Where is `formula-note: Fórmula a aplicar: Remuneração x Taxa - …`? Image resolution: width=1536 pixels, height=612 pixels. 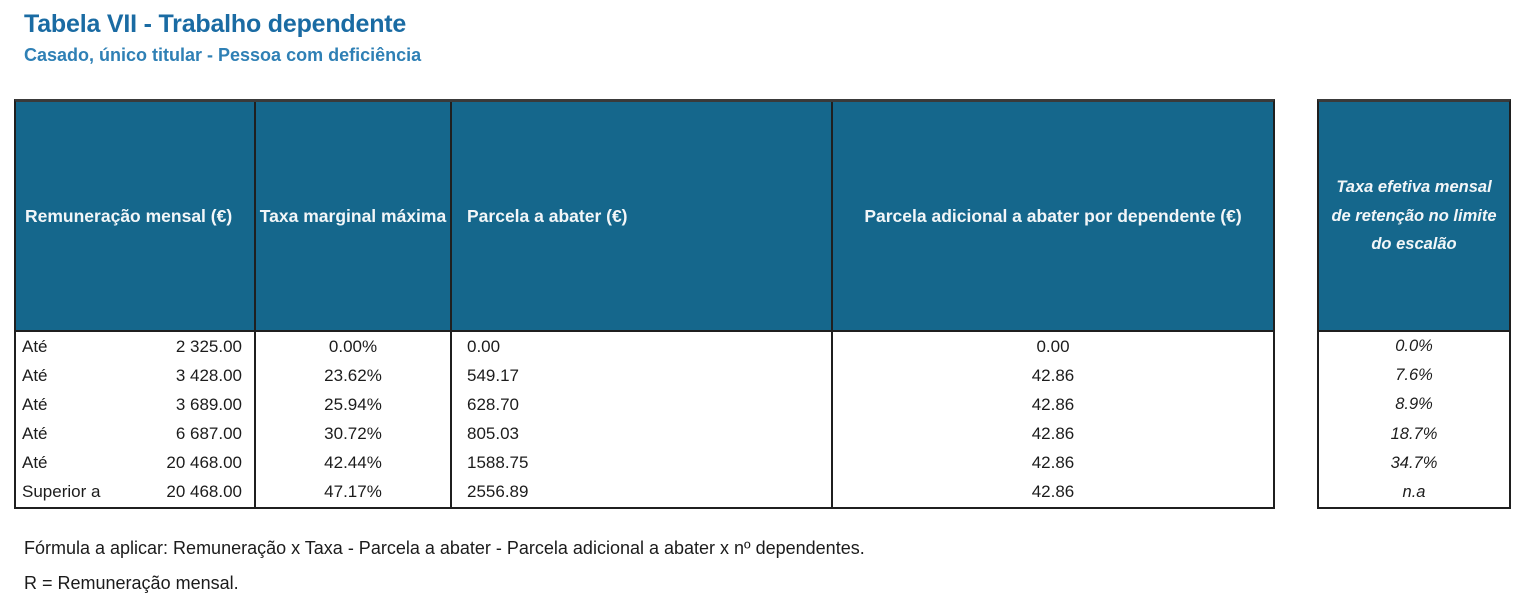
formula-note: Fórmula a aplicar: Remuneração x Taxa - … is located at coordinates (444, 548).